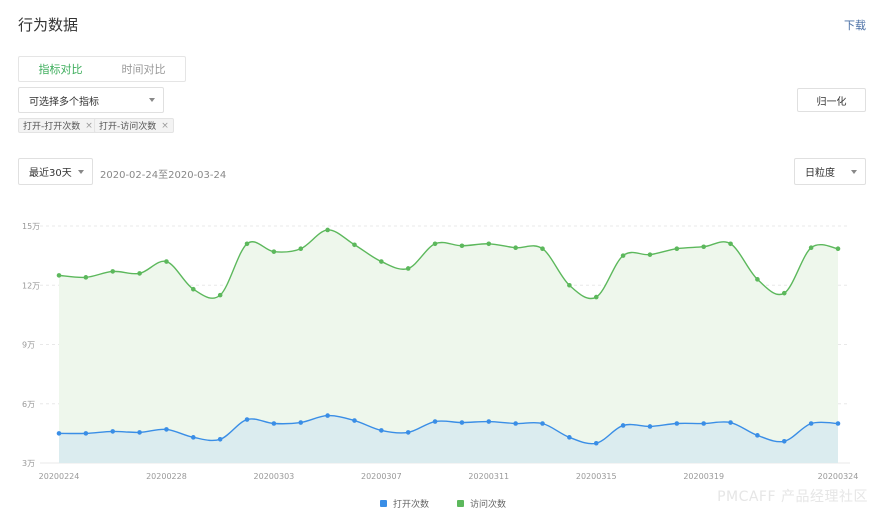 This screenshot has height=518, width=880. I want to click on x-tick-label: 20200324, so click(838, 476).